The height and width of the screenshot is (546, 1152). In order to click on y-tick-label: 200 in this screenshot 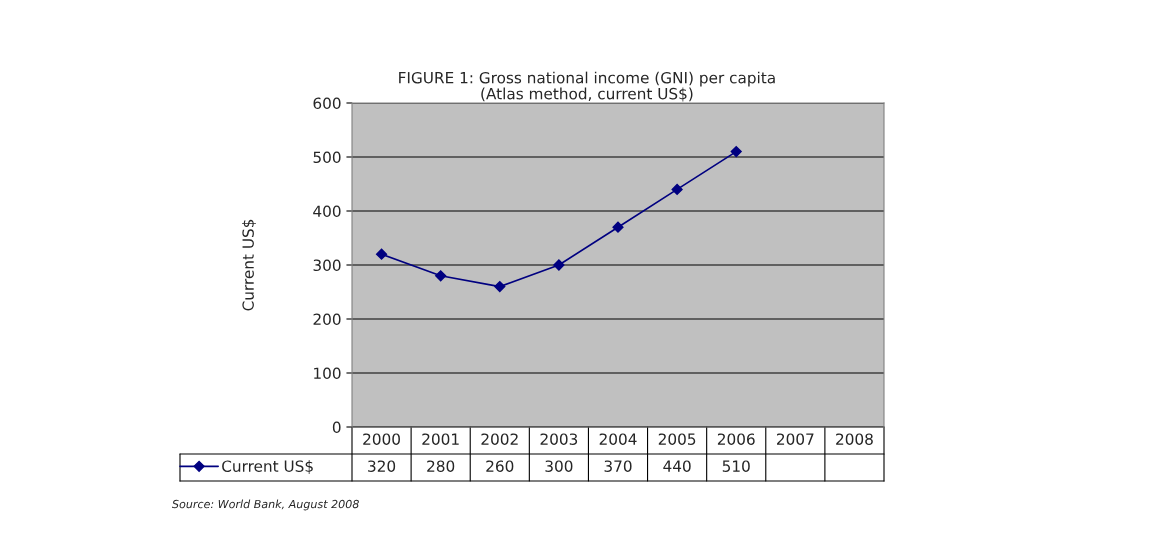, I will do `click(327, 319)`.